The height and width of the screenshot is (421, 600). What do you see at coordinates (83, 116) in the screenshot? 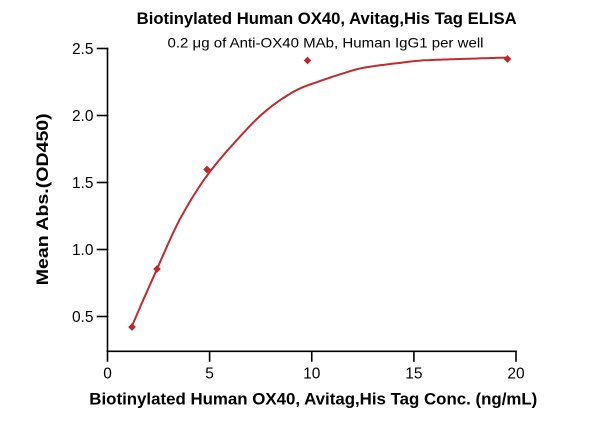
I see `svg-text: 2.0` at bounding box center [83, 116].